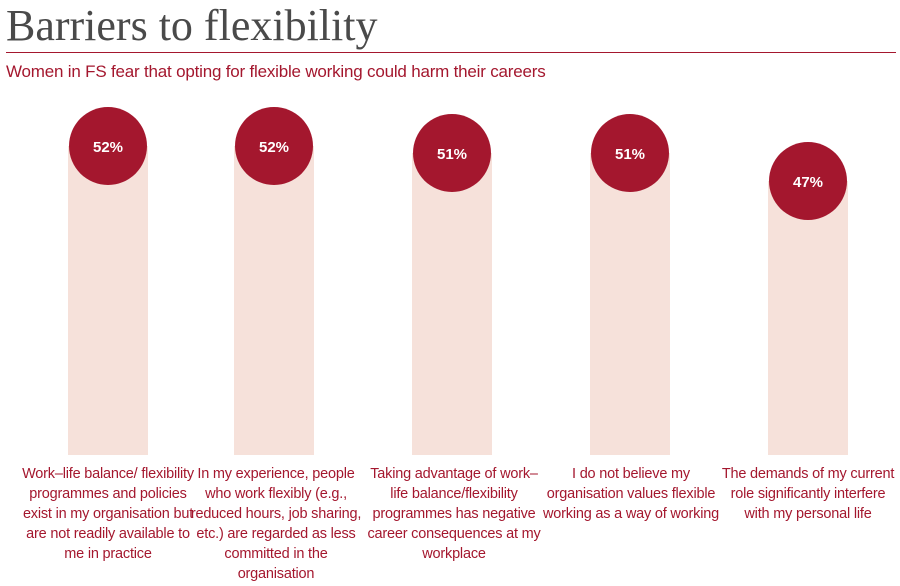  I want to click on data-label-1: 52%, so click(108, 147).